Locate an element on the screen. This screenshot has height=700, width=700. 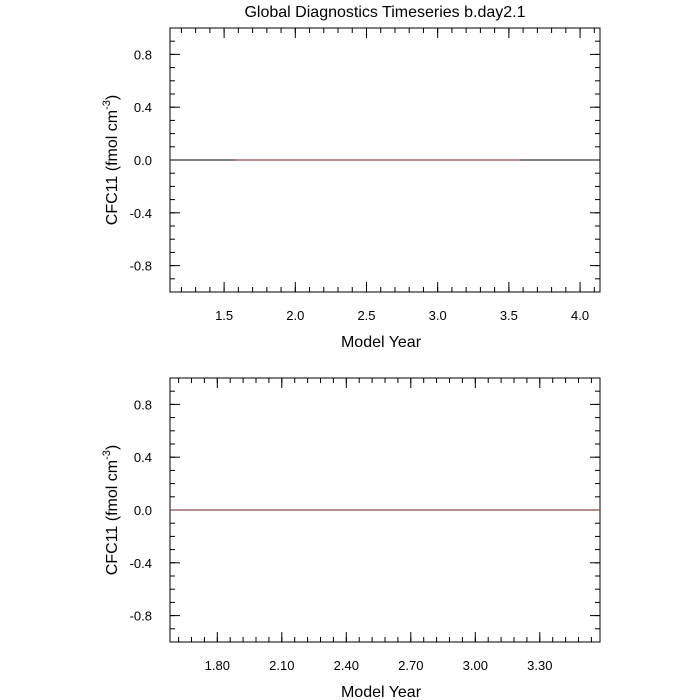
chart-title: Global Diagnostics Timeseries b.day2.1 is located at coordinates (384, 12).